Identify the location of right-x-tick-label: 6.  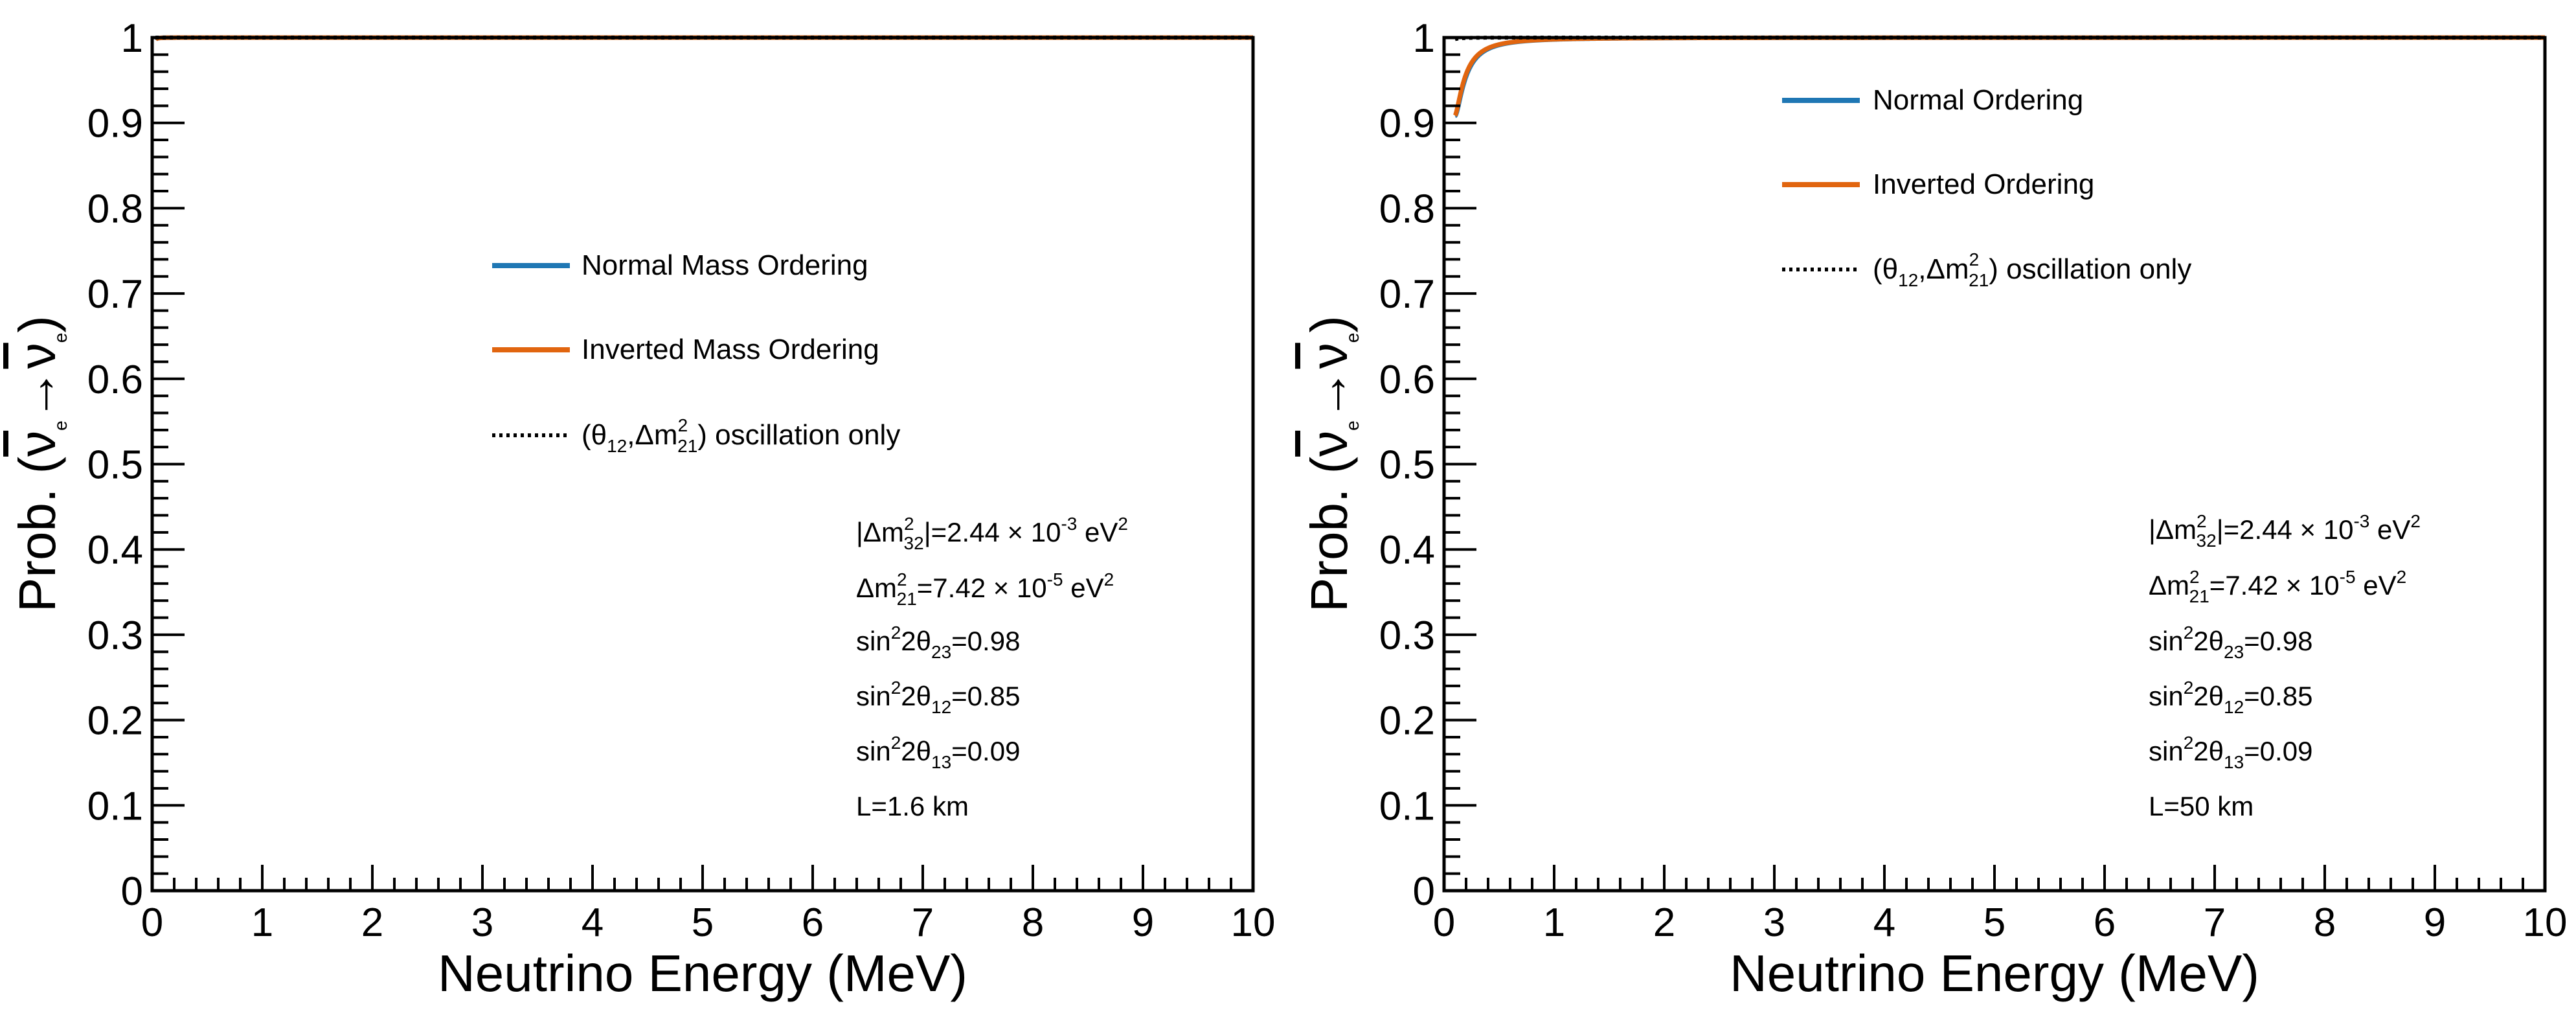
(2105, 922).